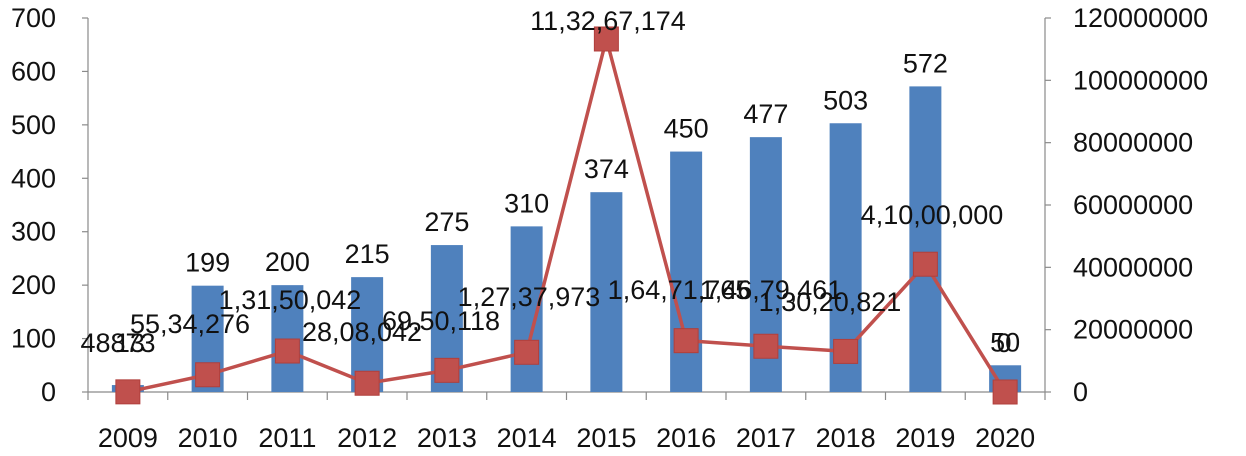  Describe the element at coordinates (765, 114) in the screenshot. I see `bar-value-label: 477` at that location.